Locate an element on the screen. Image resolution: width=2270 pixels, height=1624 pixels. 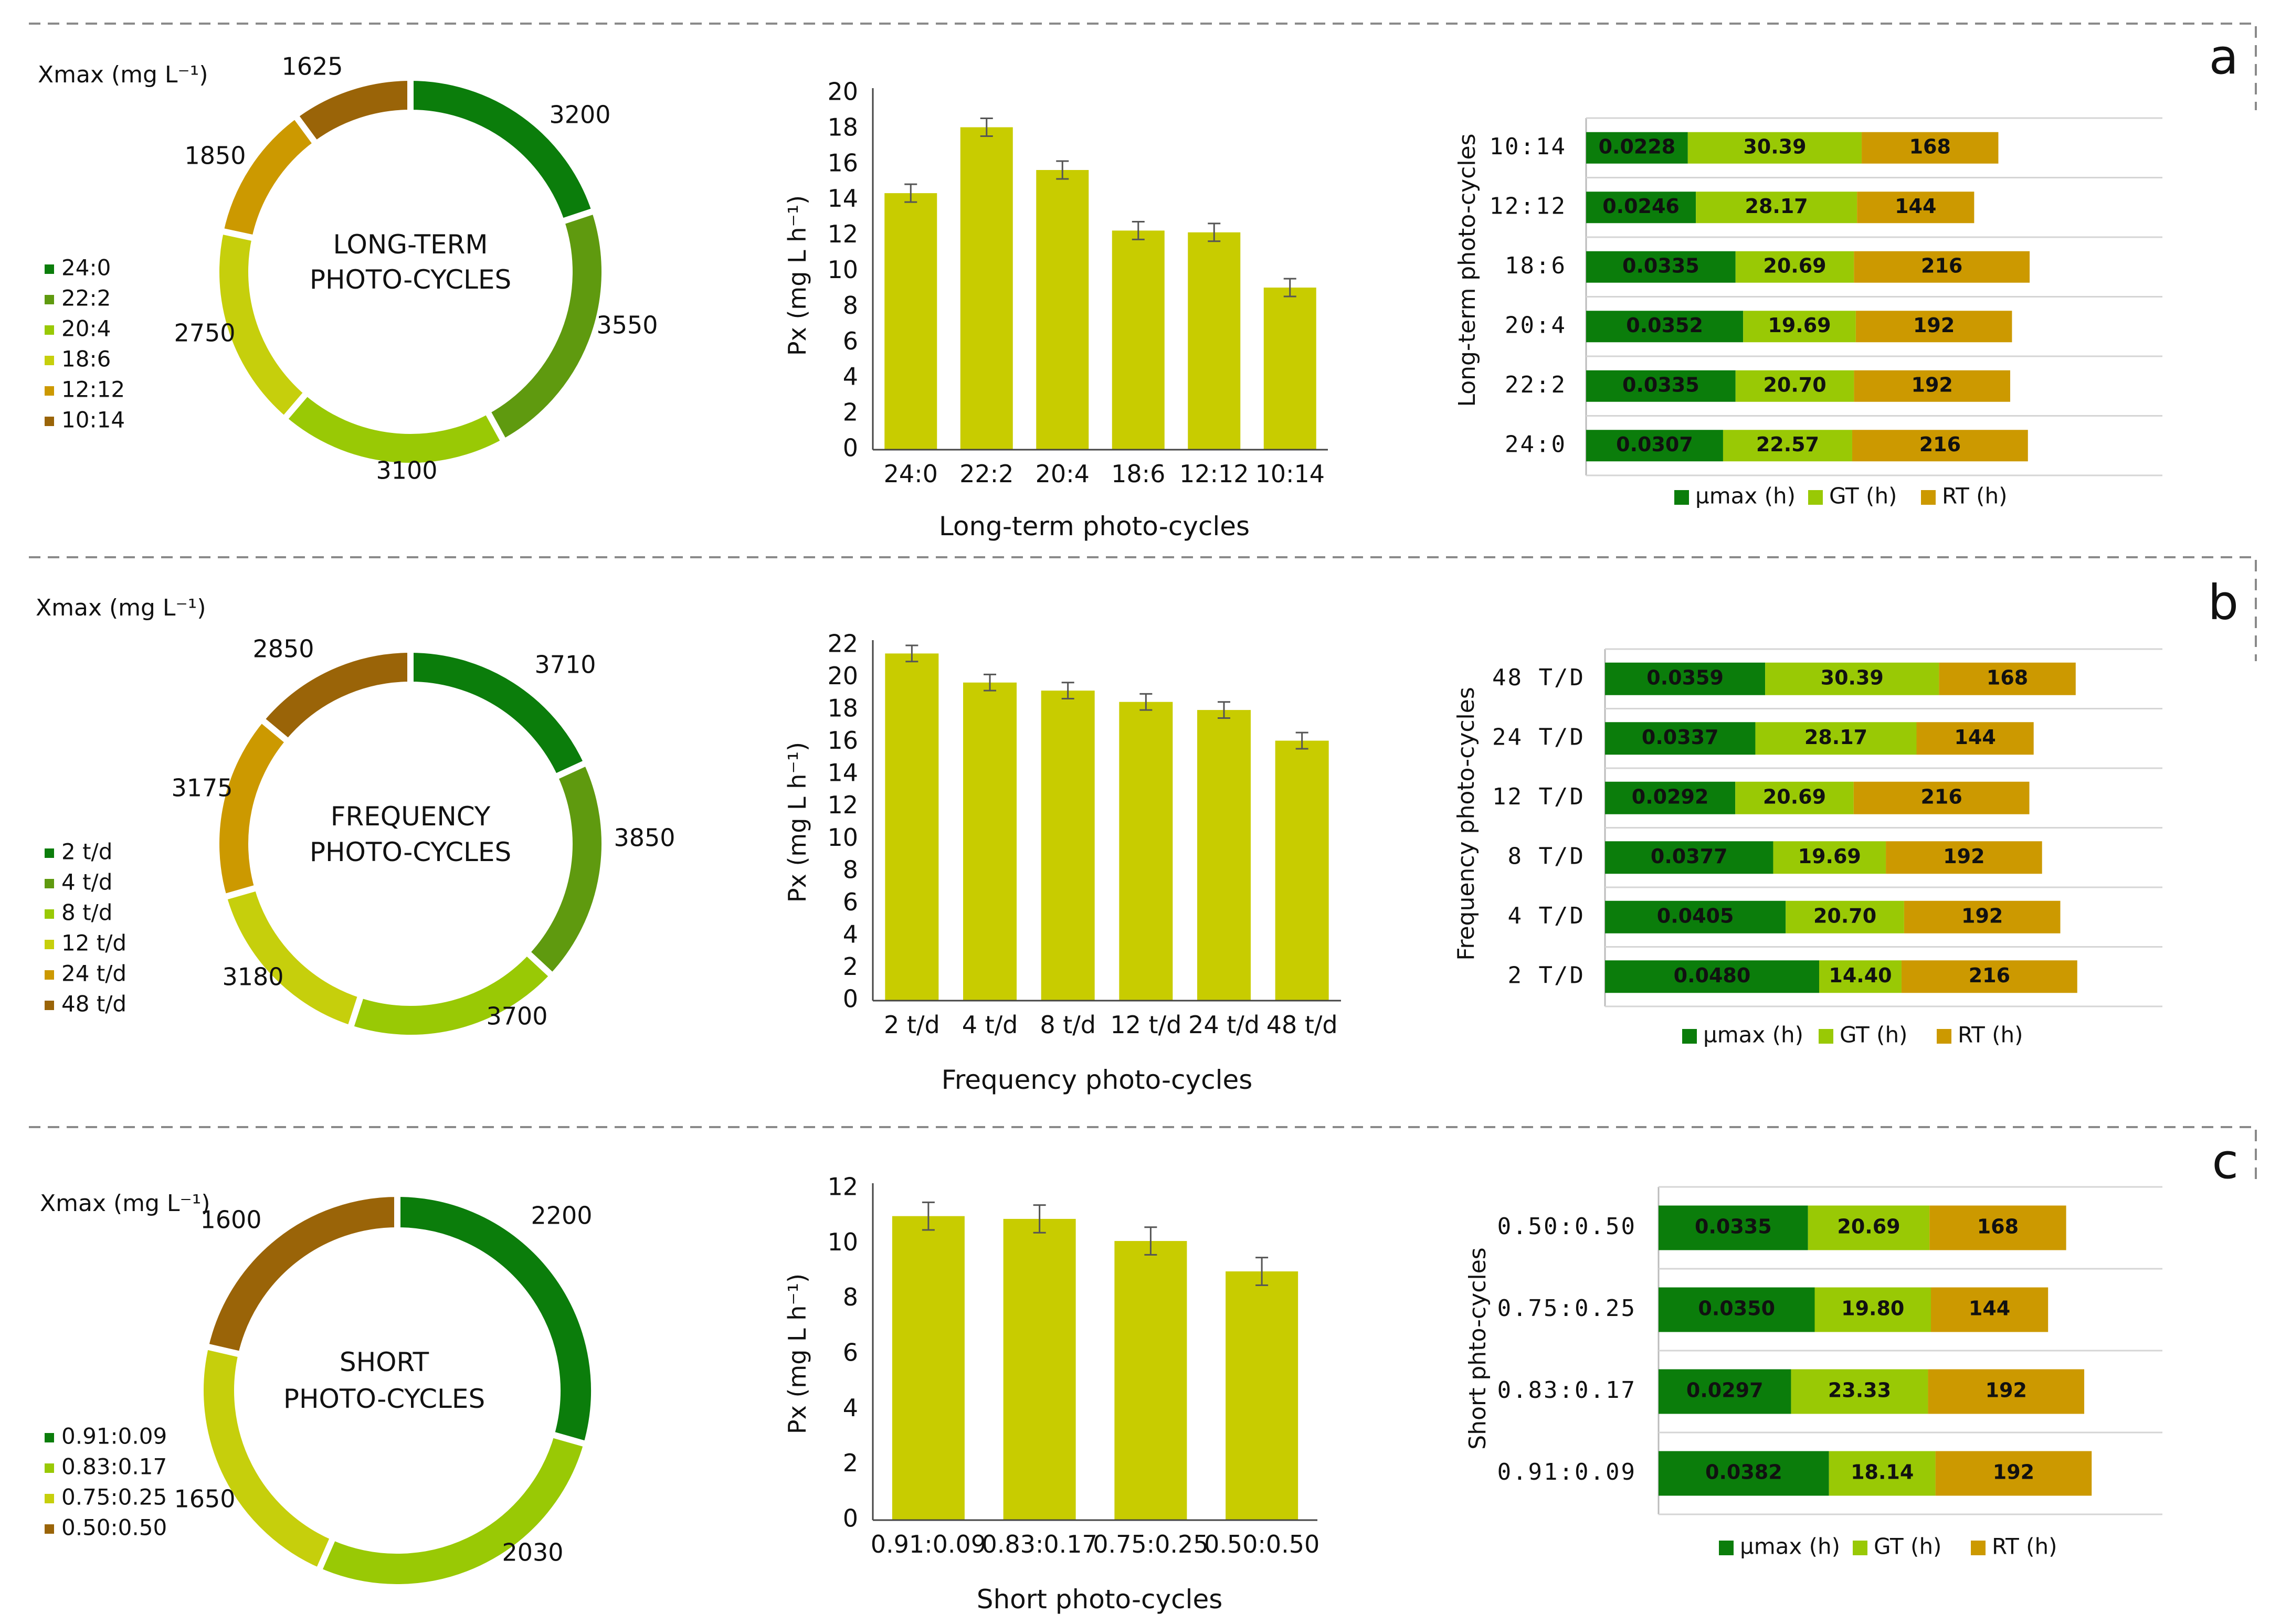
hbar-segment-label: 14.40 is located at coordinates (1860, 975).